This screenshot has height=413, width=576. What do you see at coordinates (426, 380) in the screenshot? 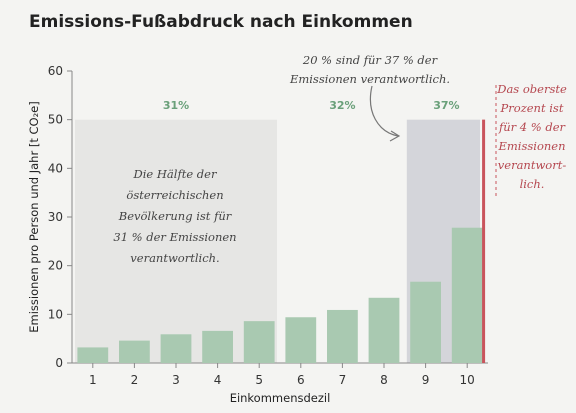
I see `x-tick-label: 9` at bounding box center [426, 380].